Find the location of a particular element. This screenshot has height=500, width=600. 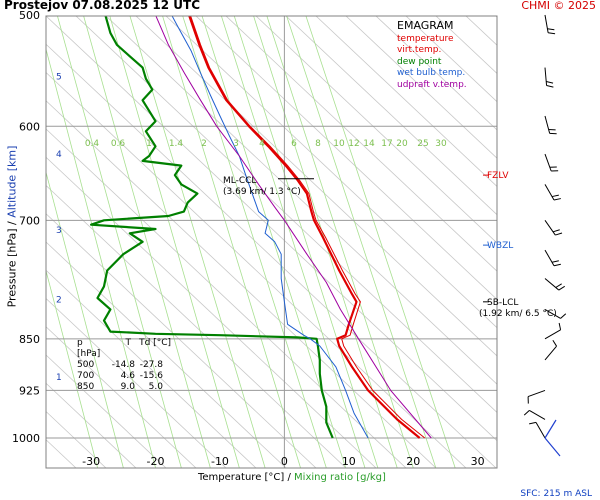

mixing-ratio-label: 12 is located at coordinates (353, 144).